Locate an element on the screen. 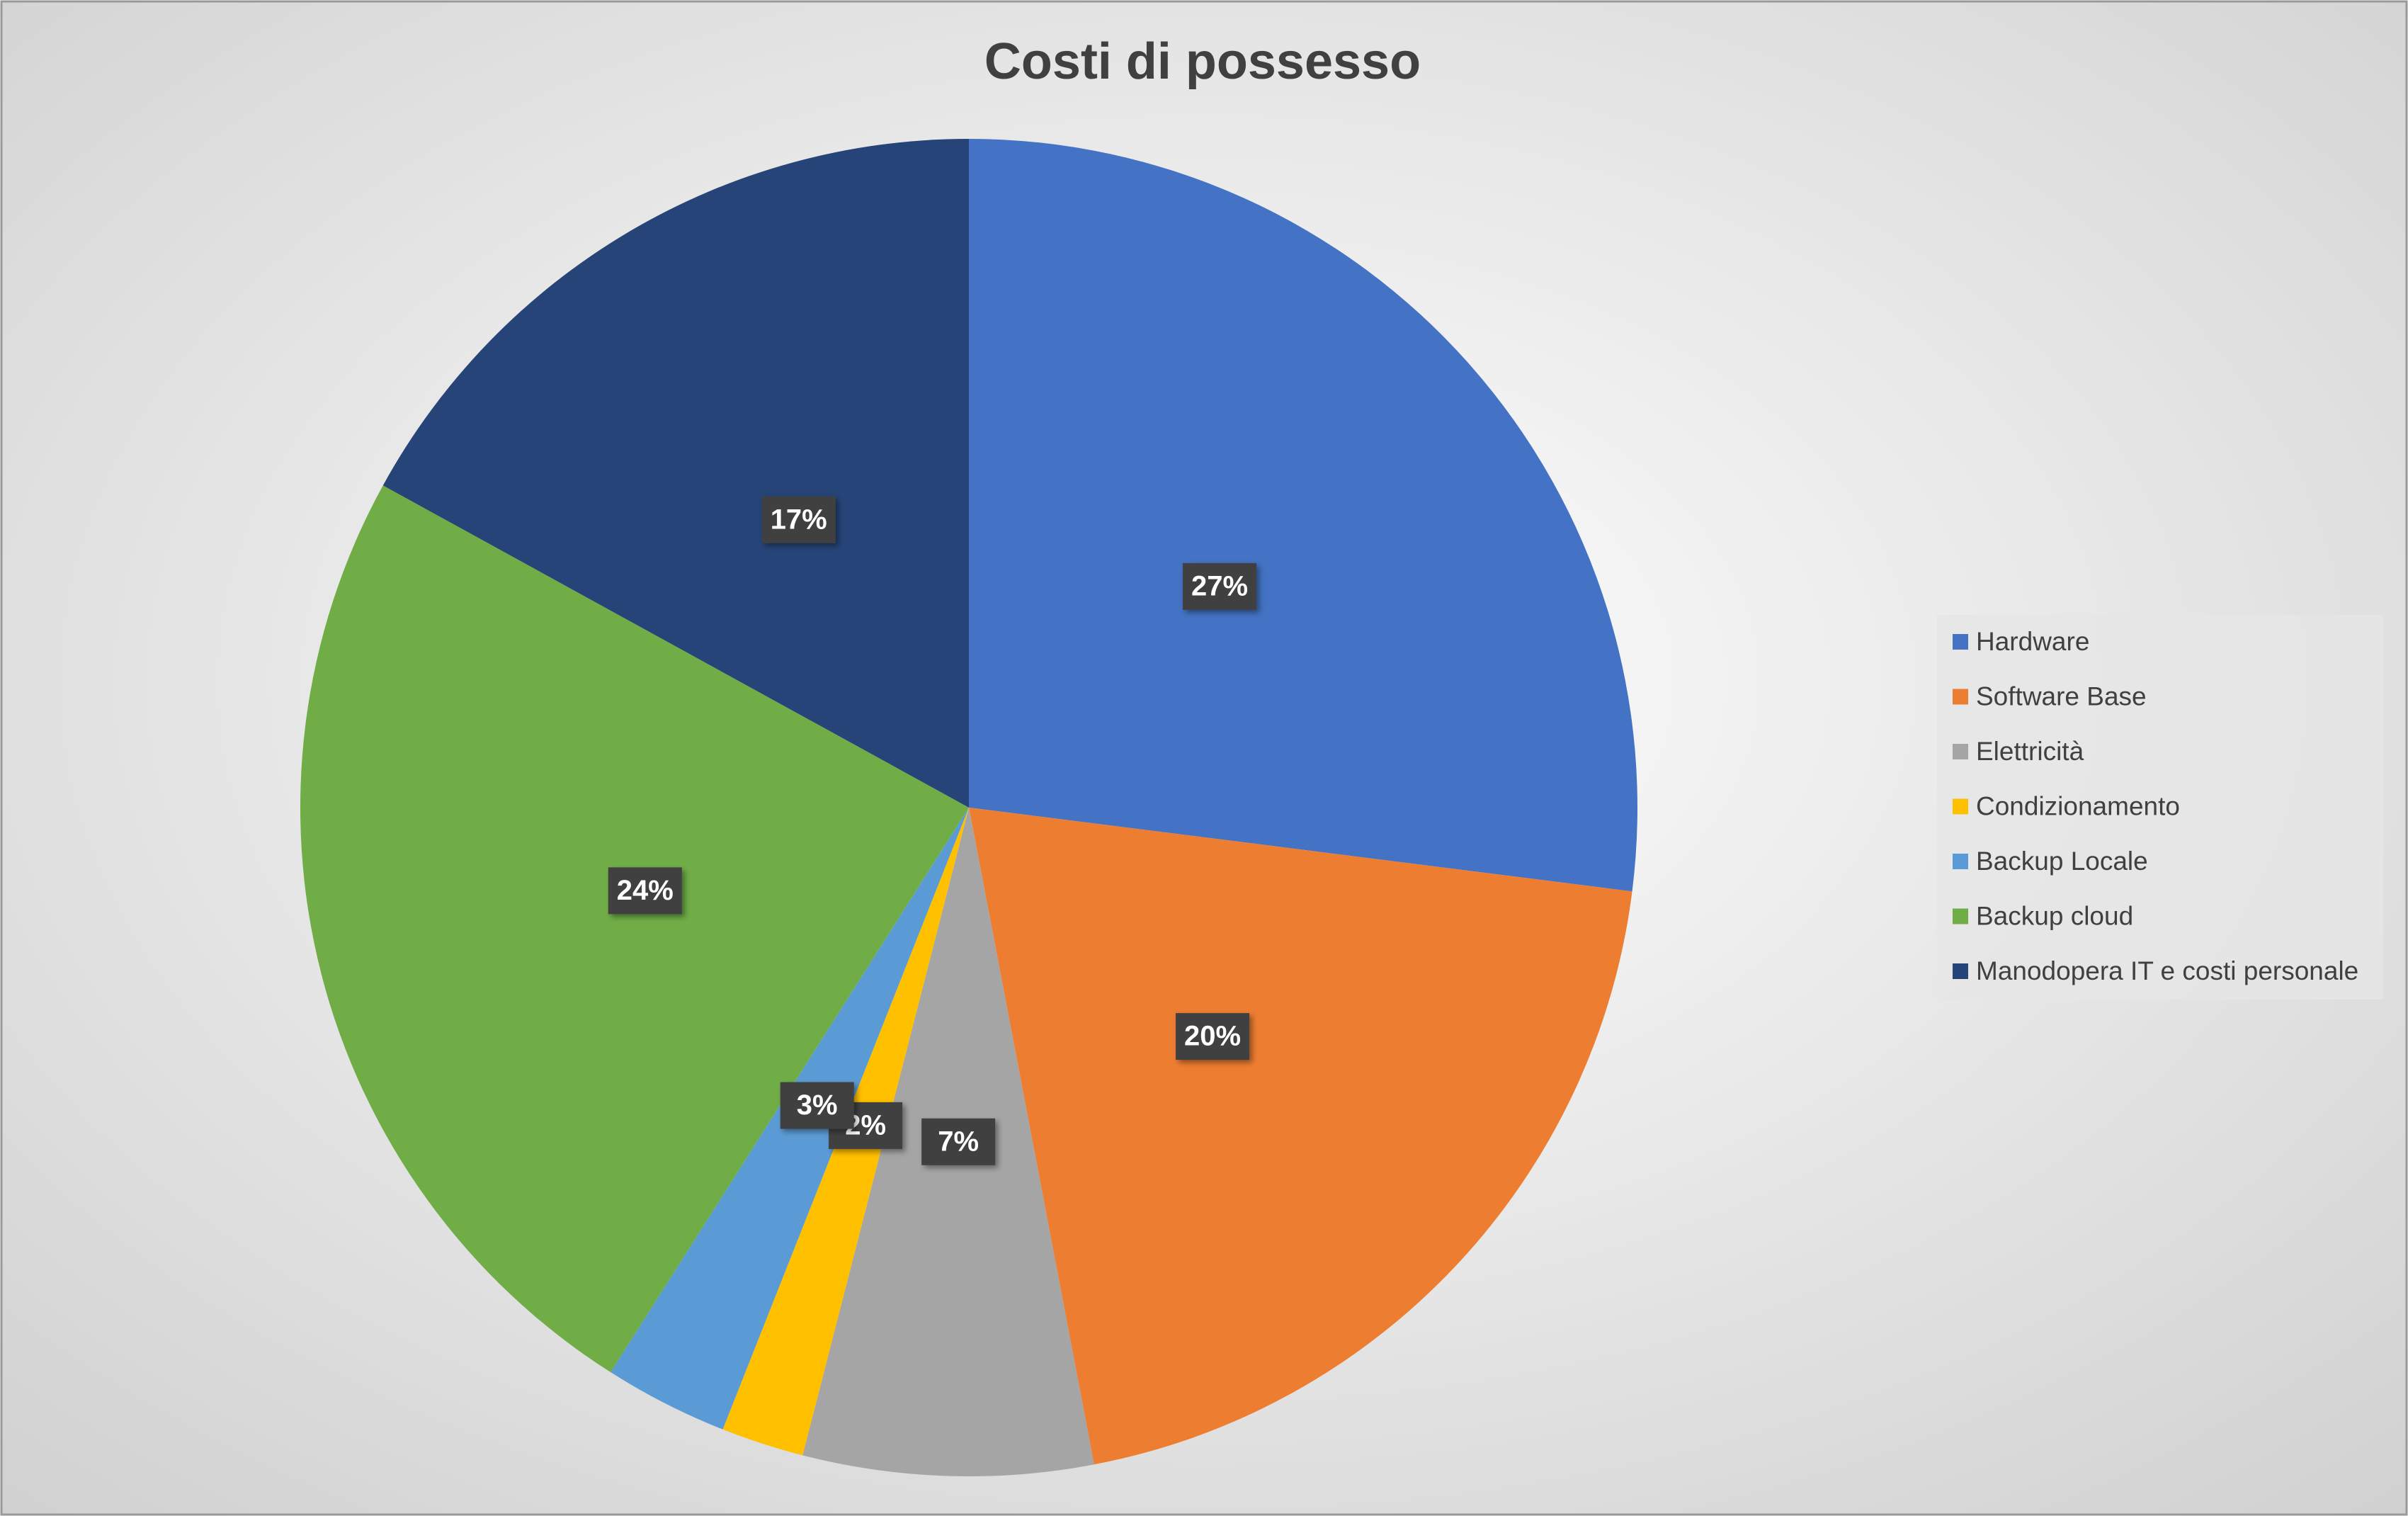 Image resolution: width=2408 pixels, height=1516 pixels. legend-label: Backup Locale is located at coordinates (2062, 861).